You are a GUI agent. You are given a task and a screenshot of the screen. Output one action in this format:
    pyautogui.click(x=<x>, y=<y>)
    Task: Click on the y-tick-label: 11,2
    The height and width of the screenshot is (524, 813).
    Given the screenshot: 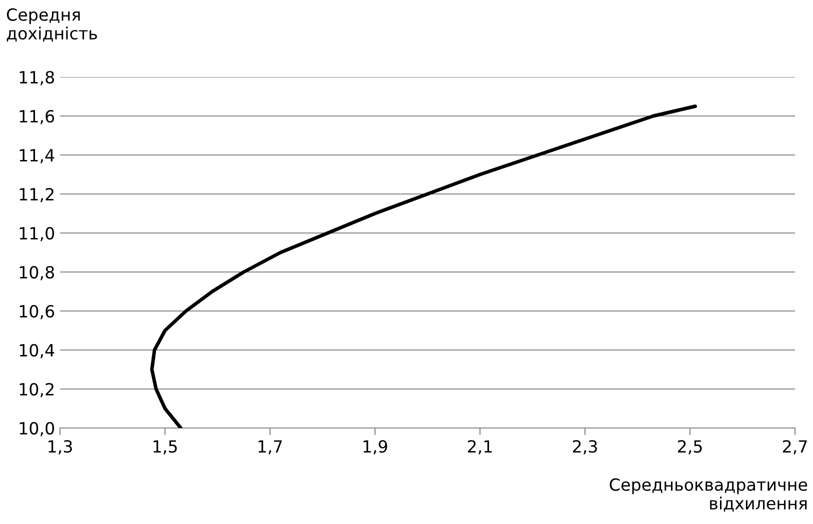 What is the action you would take?
    pyautogui.click(x=37, y=195)
    